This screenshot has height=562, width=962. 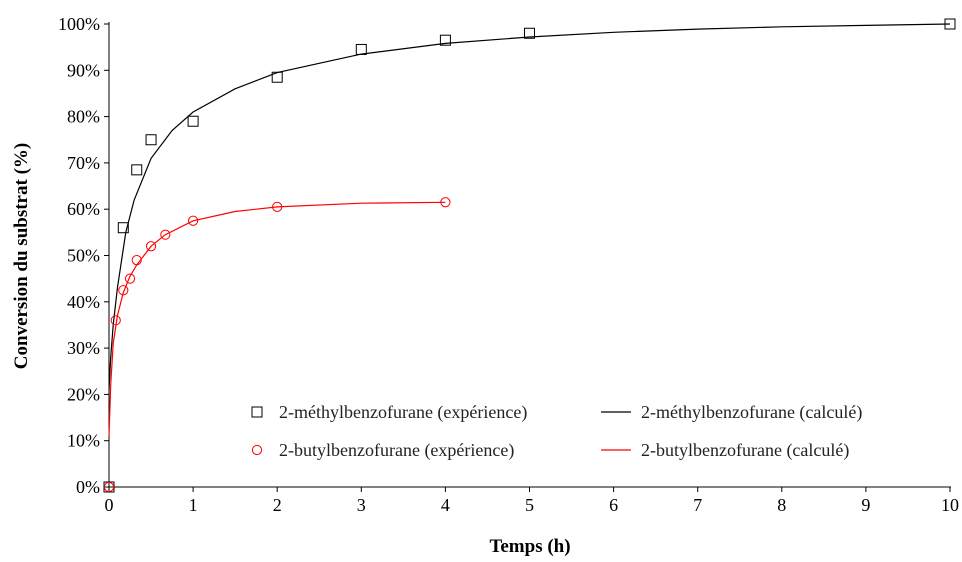 I want to click on y-tick-label: 100%, so click(x=79, y=24).